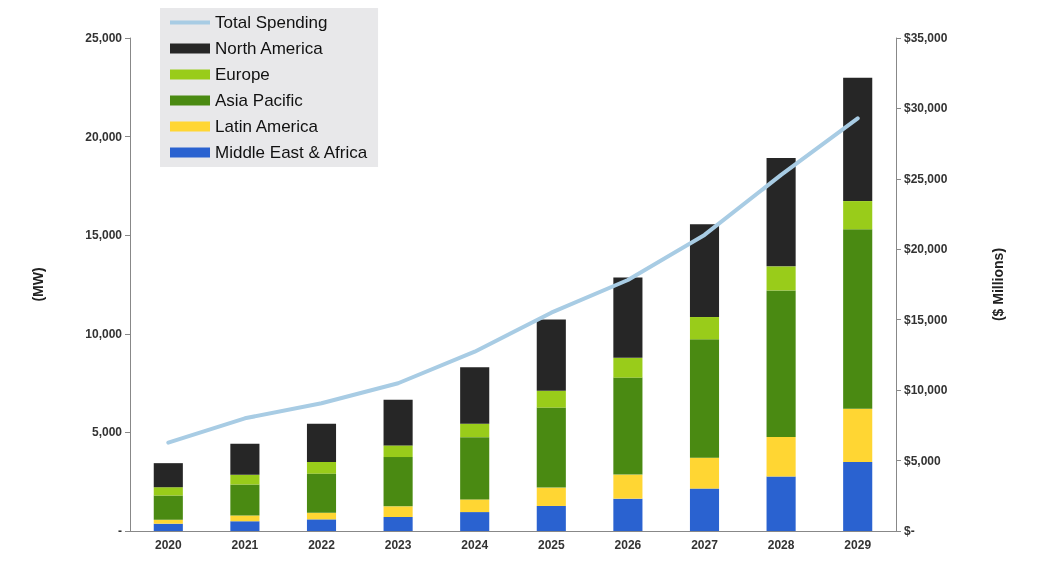 The height and width of the screenshot is (562, 1046). I want to click on y2-tick-label: $15,000, so click(926, 319).